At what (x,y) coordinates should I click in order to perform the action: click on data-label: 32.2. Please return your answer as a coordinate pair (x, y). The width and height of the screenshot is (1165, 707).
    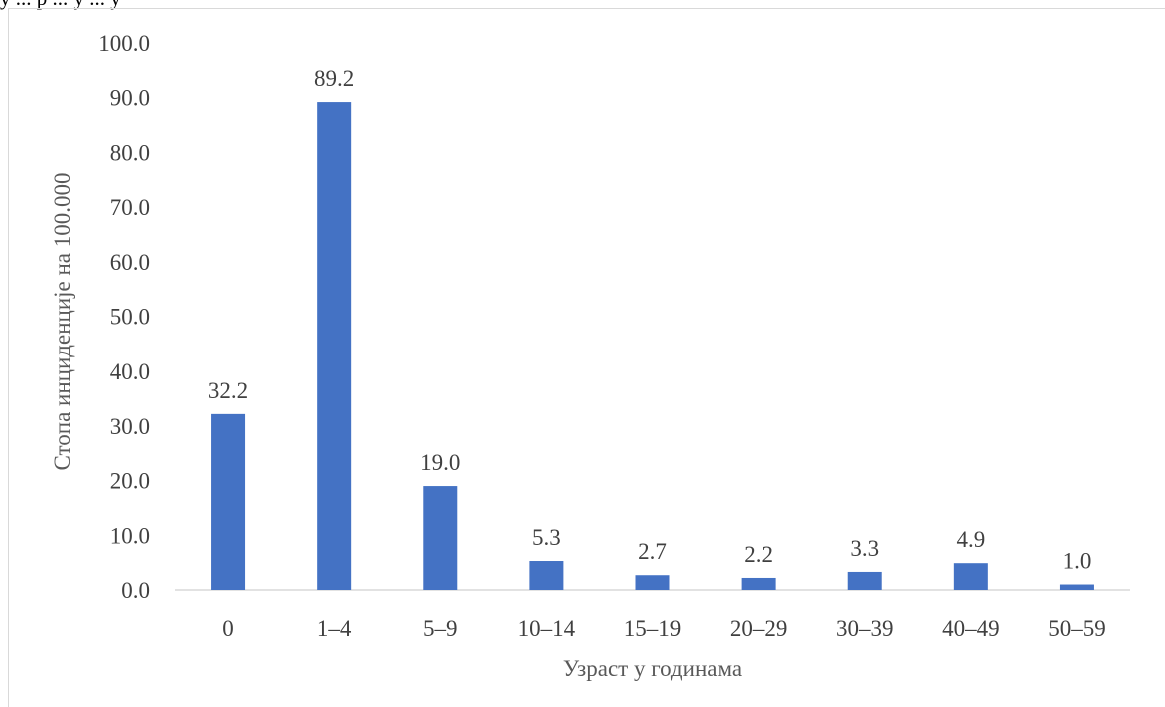
    Looking at the image, I should click on (228, 390).